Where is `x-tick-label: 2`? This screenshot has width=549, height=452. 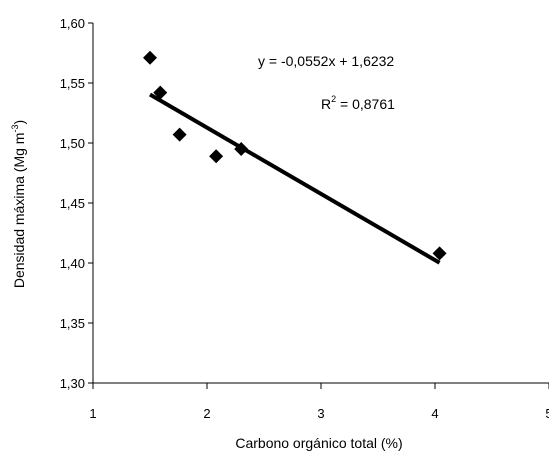 x-tick-label: 2 is located at coordinates (206, 413).